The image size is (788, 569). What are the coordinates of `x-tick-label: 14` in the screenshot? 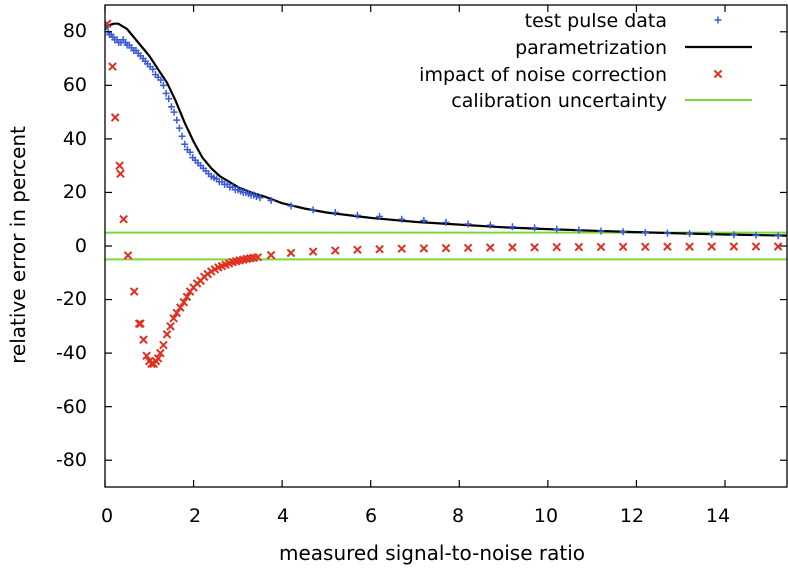 It's located at (718, 516).